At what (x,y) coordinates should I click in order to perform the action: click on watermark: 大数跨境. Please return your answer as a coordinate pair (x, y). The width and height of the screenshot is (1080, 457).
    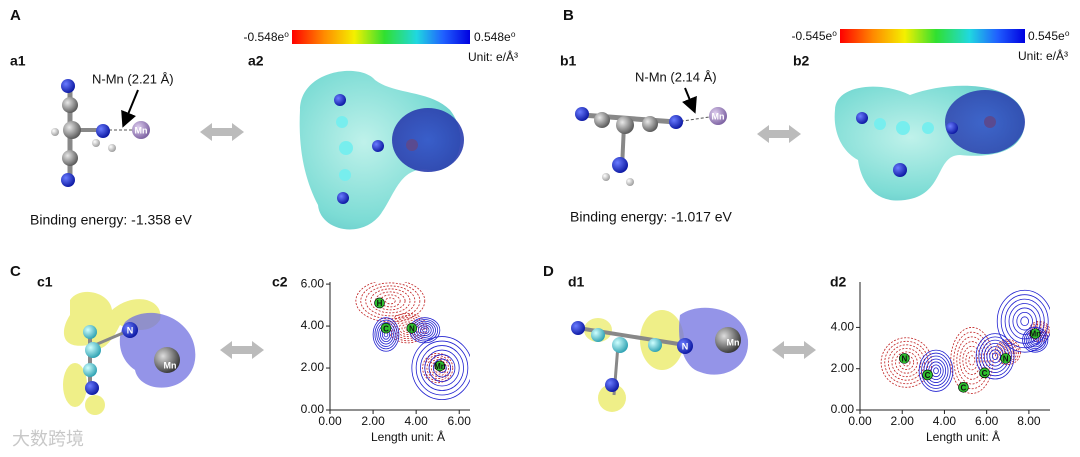
    Looking at the image, I should click on (48, 439).